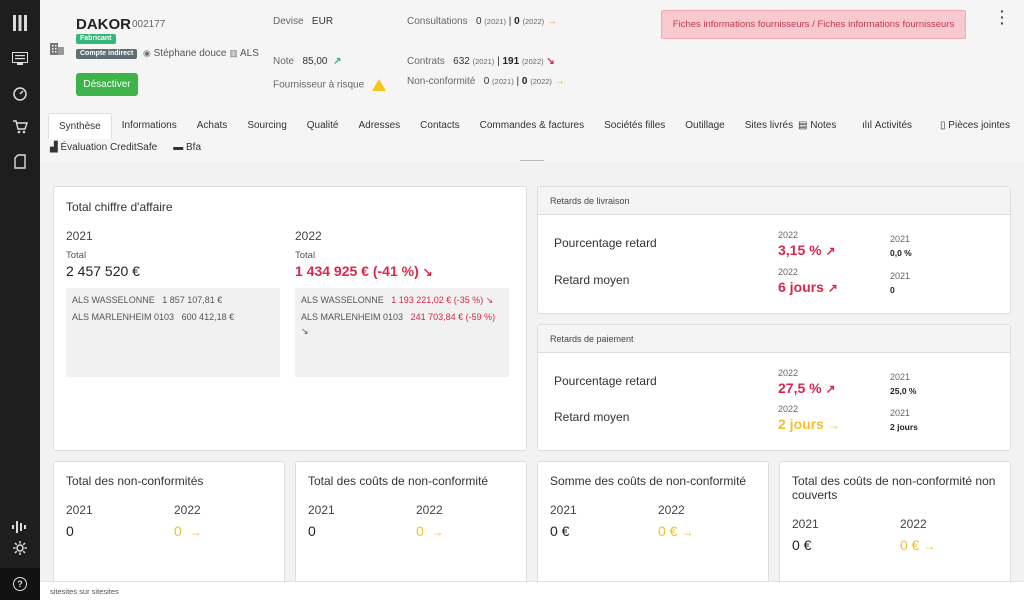  Describe the element at coordinates (429, 510) in the screenshot. I see `nc-costs-year-2022: 2022` at that location.